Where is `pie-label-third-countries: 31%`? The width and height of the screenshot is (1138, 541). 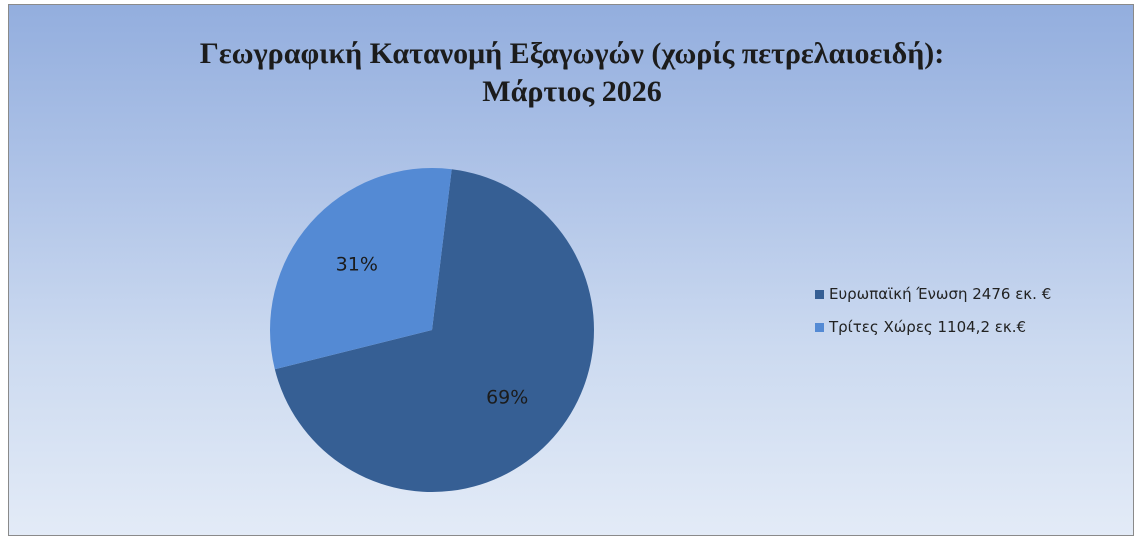
pie-label-third-countries: 31% is located at coordinates (357, 265).